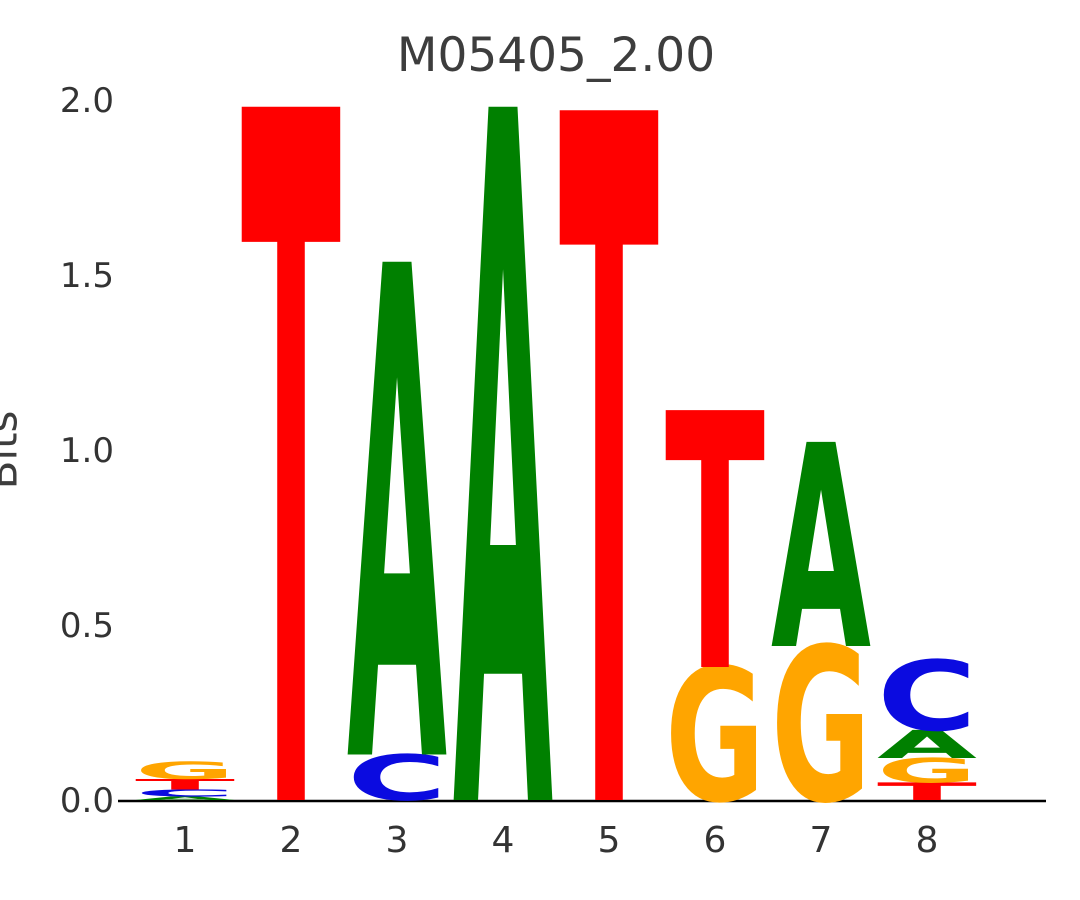 This screenshot has height=900, width=1080. What do you see at coordinates (397, 840) in the screenshot?
I see `x-tick-label: 3` at bounding box center [397, 840].